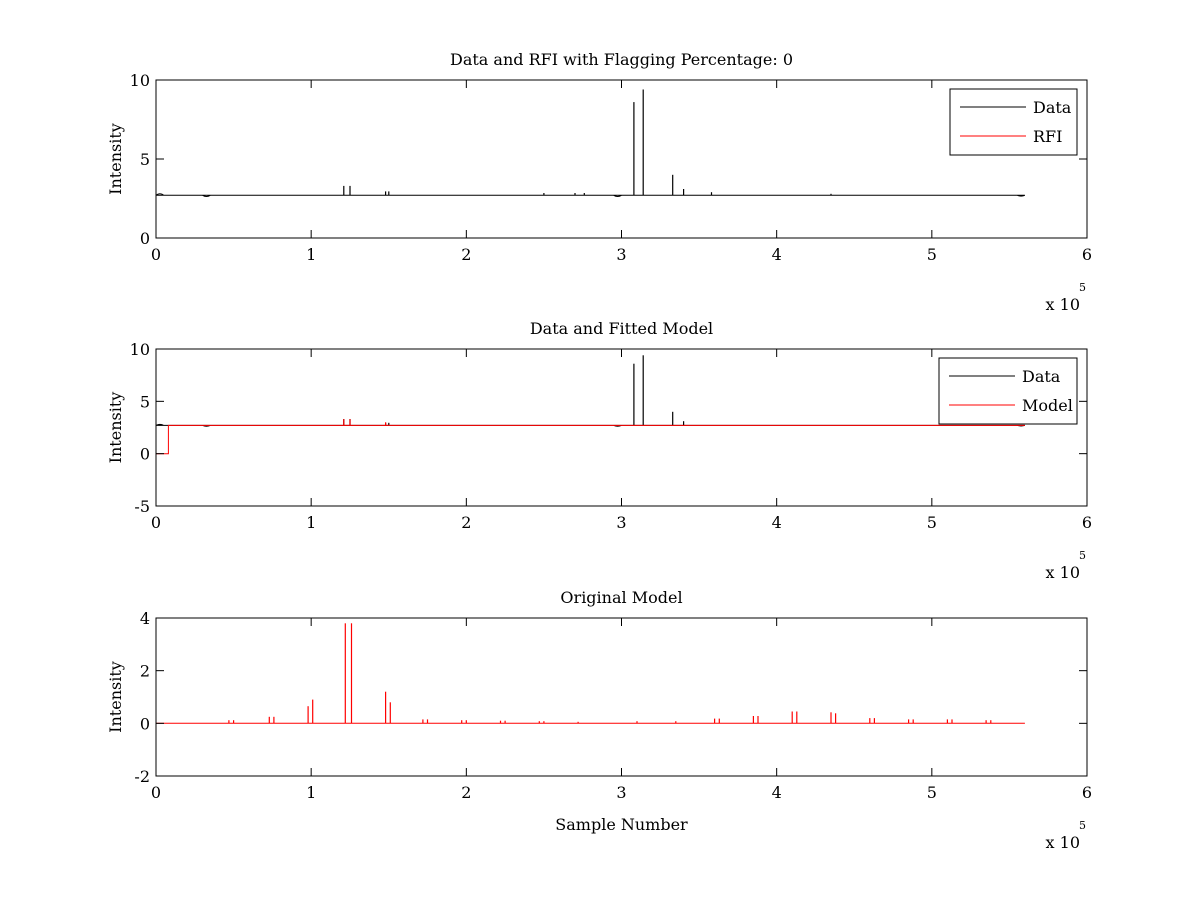 The width and height of the screenshot is (1200, 900). What do you see at coordinates (591, 195) in the screenshot?
I see `data-series` at bounding box center [591, 195].